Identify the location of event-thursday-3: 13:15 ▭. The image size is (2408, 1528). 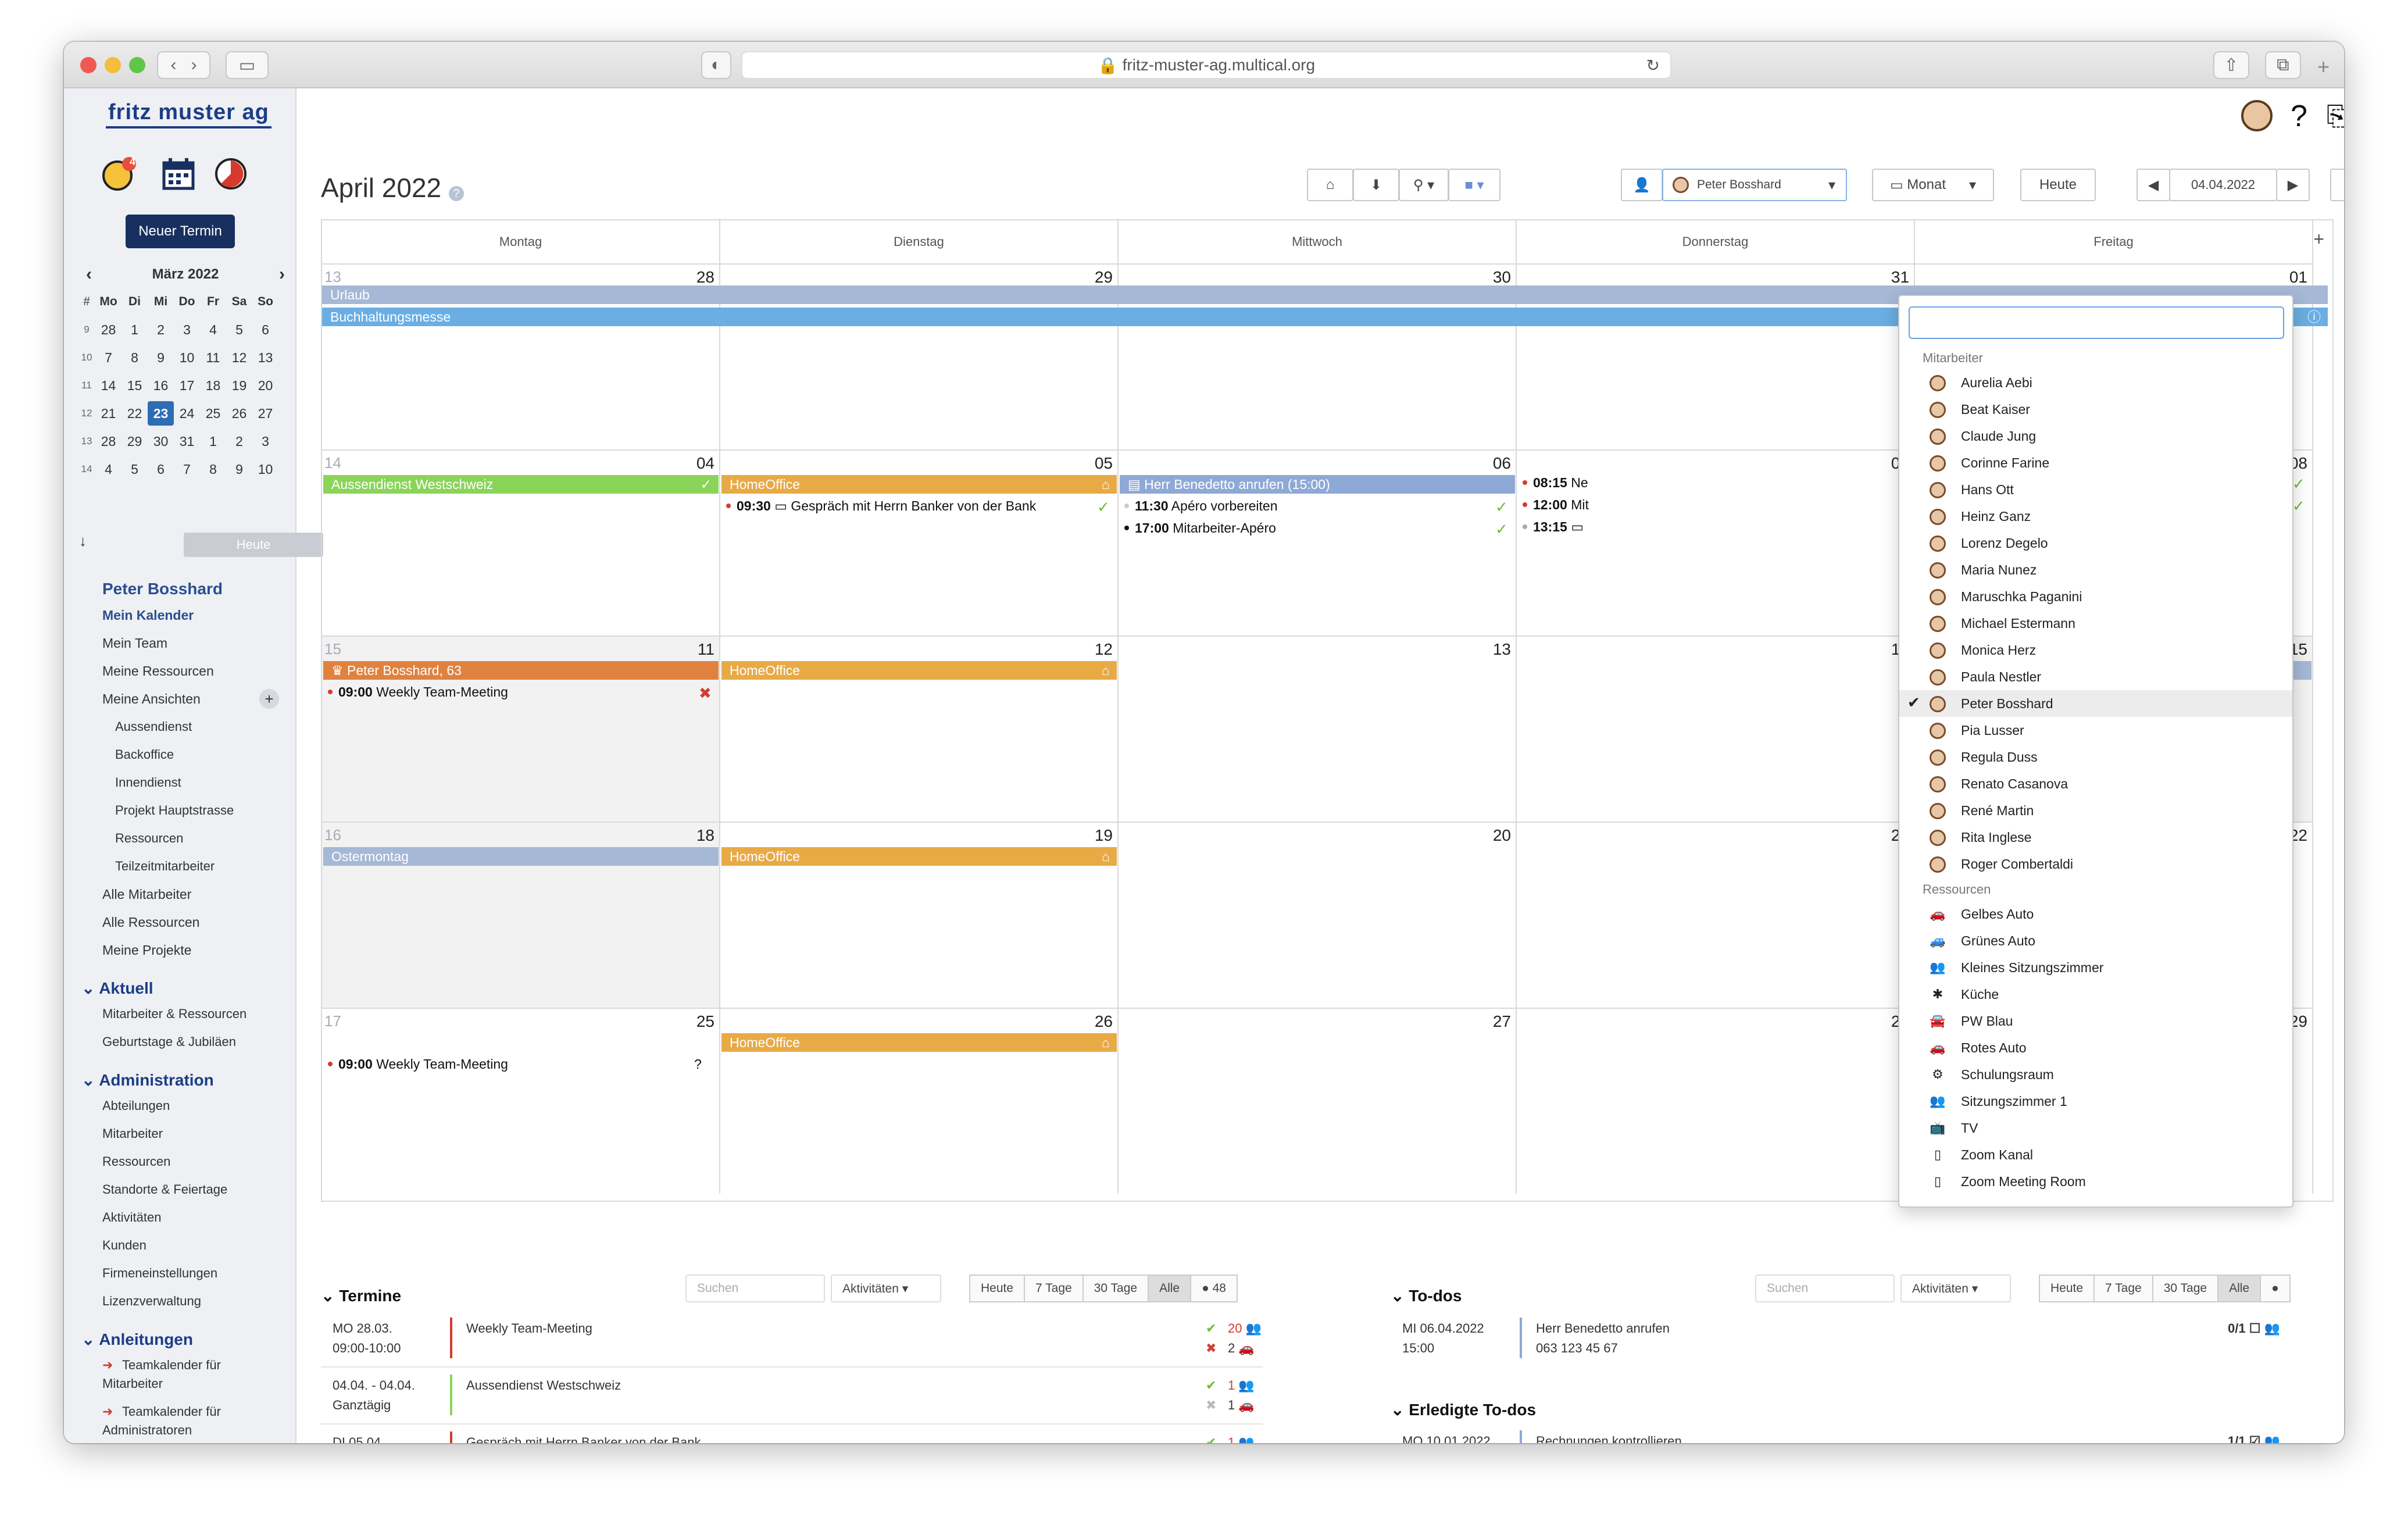
(1558, 527).